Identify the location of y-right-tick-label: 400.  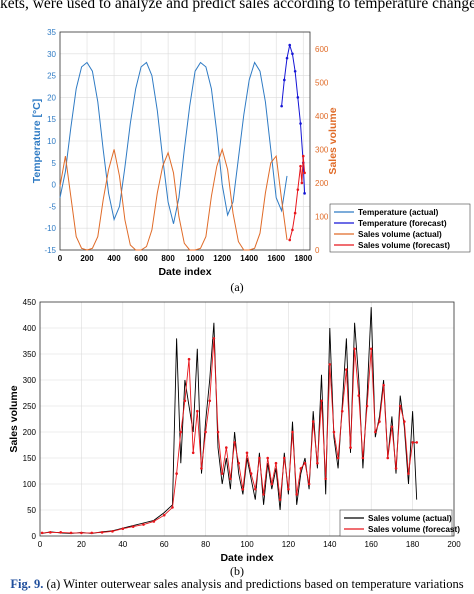
(322, 116).